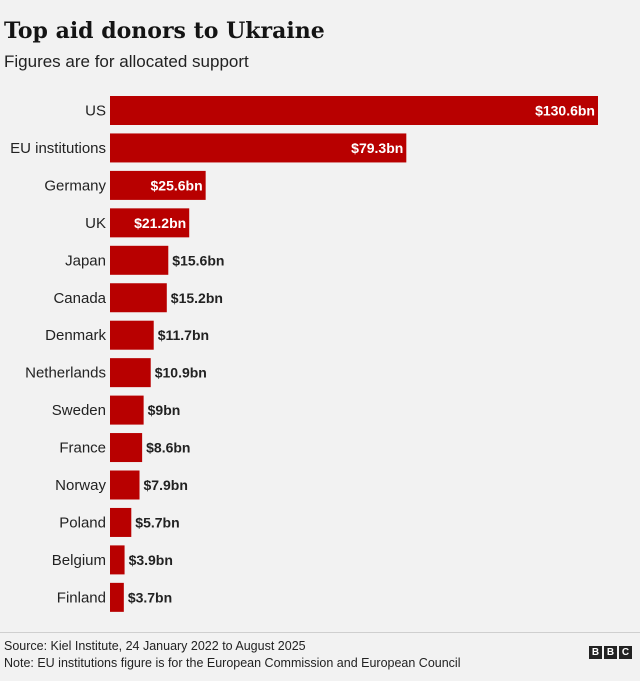 This screenshot has height=681, width=640. I want to click on category-label: Finland, so click(81, 597).